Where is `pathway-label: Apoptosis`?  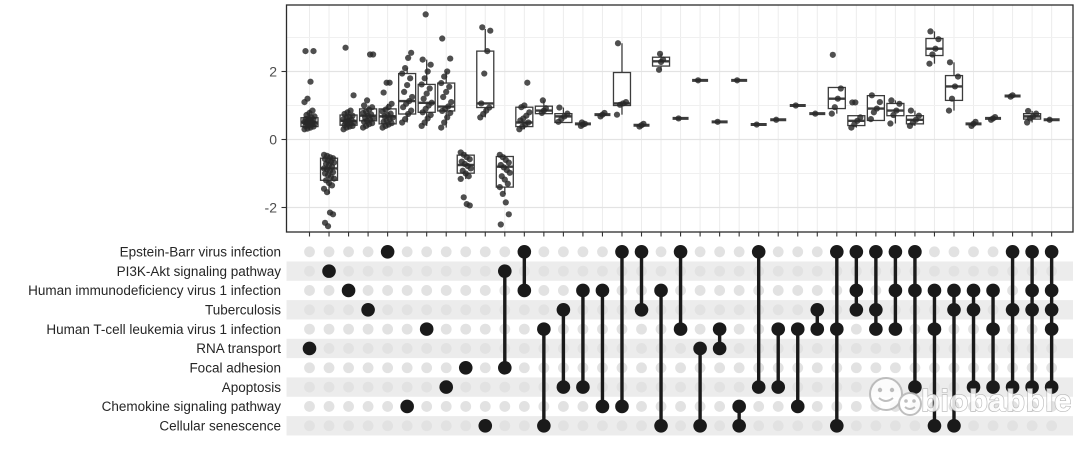 pathway-label: Apoptosis is located at coordinates (252, 387).